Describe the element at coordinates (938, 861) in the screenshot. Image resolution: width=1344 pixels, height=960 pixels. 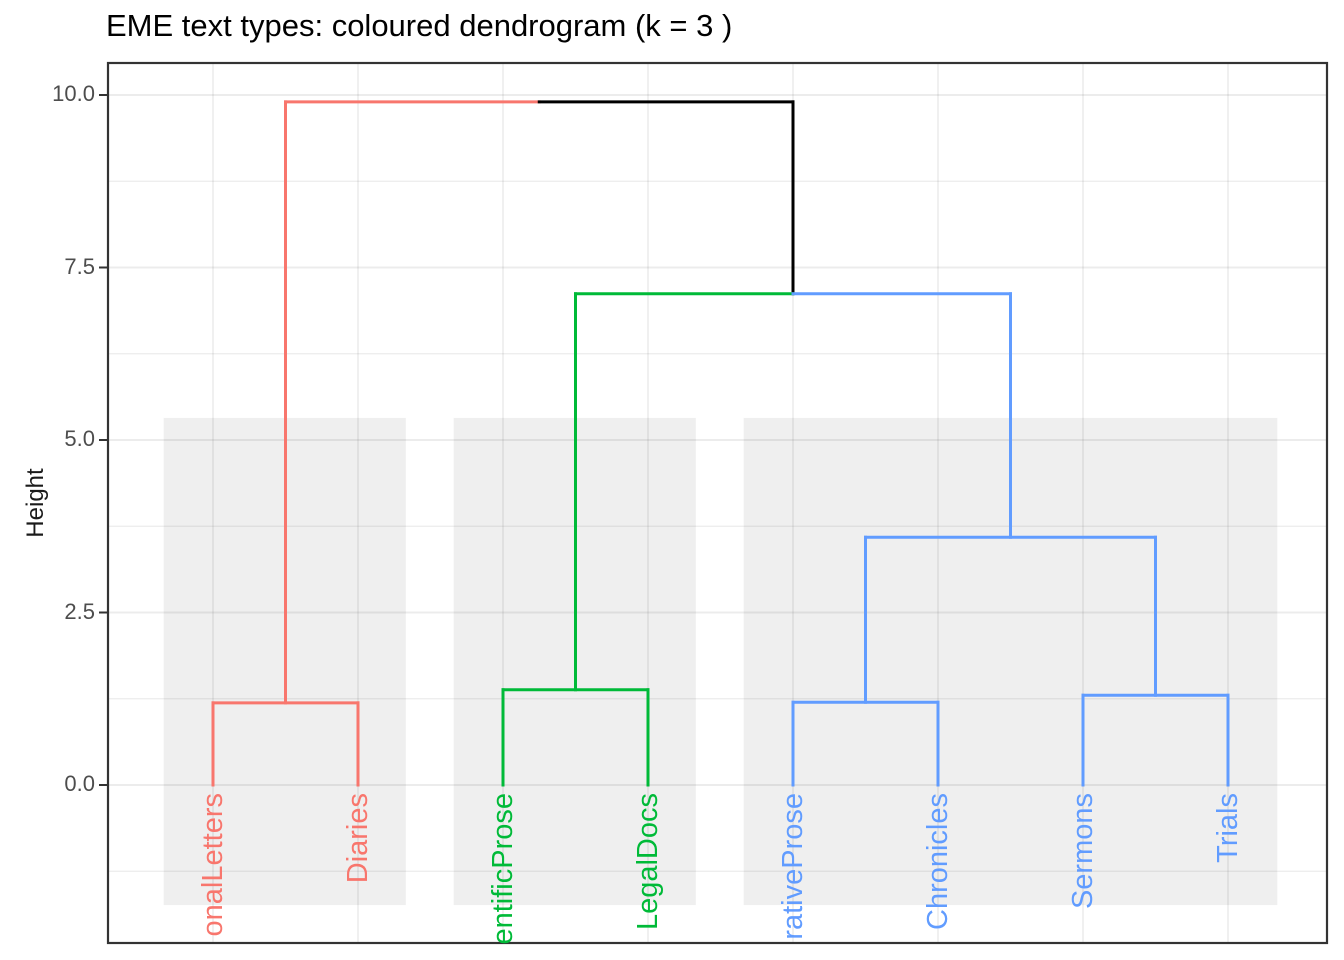
I see `leaf-label: Chronicles` at that location.